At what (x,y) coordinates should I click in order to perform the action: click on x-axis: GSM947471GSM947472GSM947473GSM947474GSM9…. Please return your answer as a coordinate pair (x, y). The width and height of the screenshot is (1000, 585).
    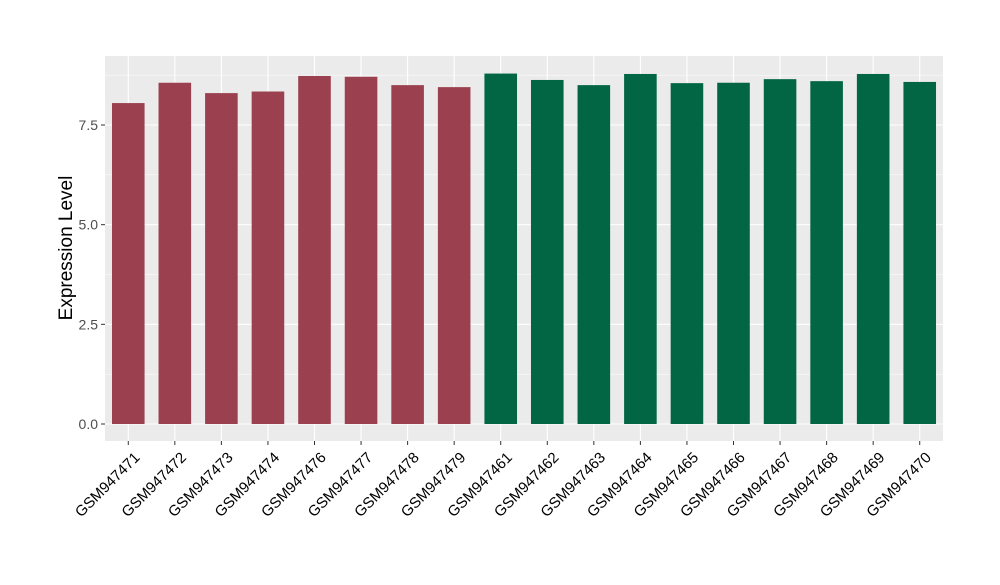
    Looking at the image, I should click on (503, 481).